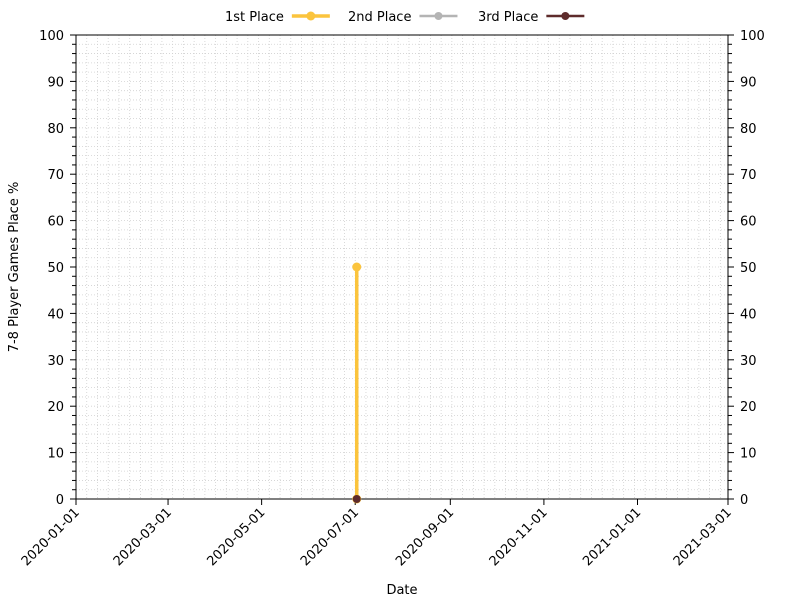 The width and height of the screenshot is (800, 600). Describe the element at coordinates (14, 267) in the screenshot. I see `y-axis-label: 7-8 Player Games Place %` at that location.